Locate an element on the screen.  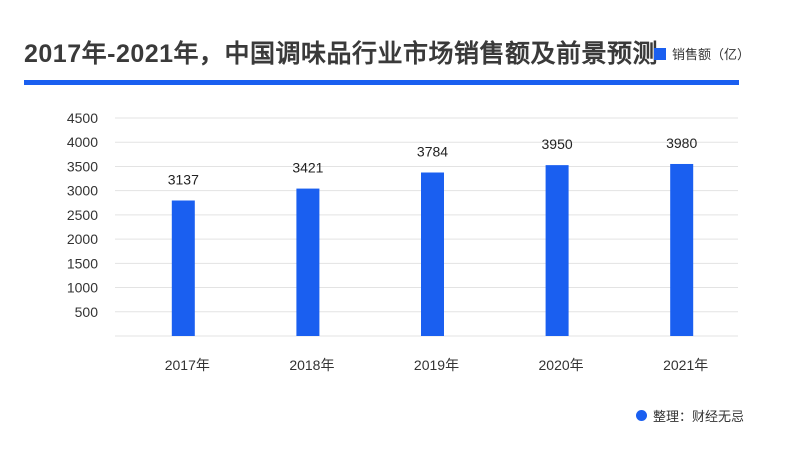
bar-value-label: 3421 is located at coordinates (307, 168).